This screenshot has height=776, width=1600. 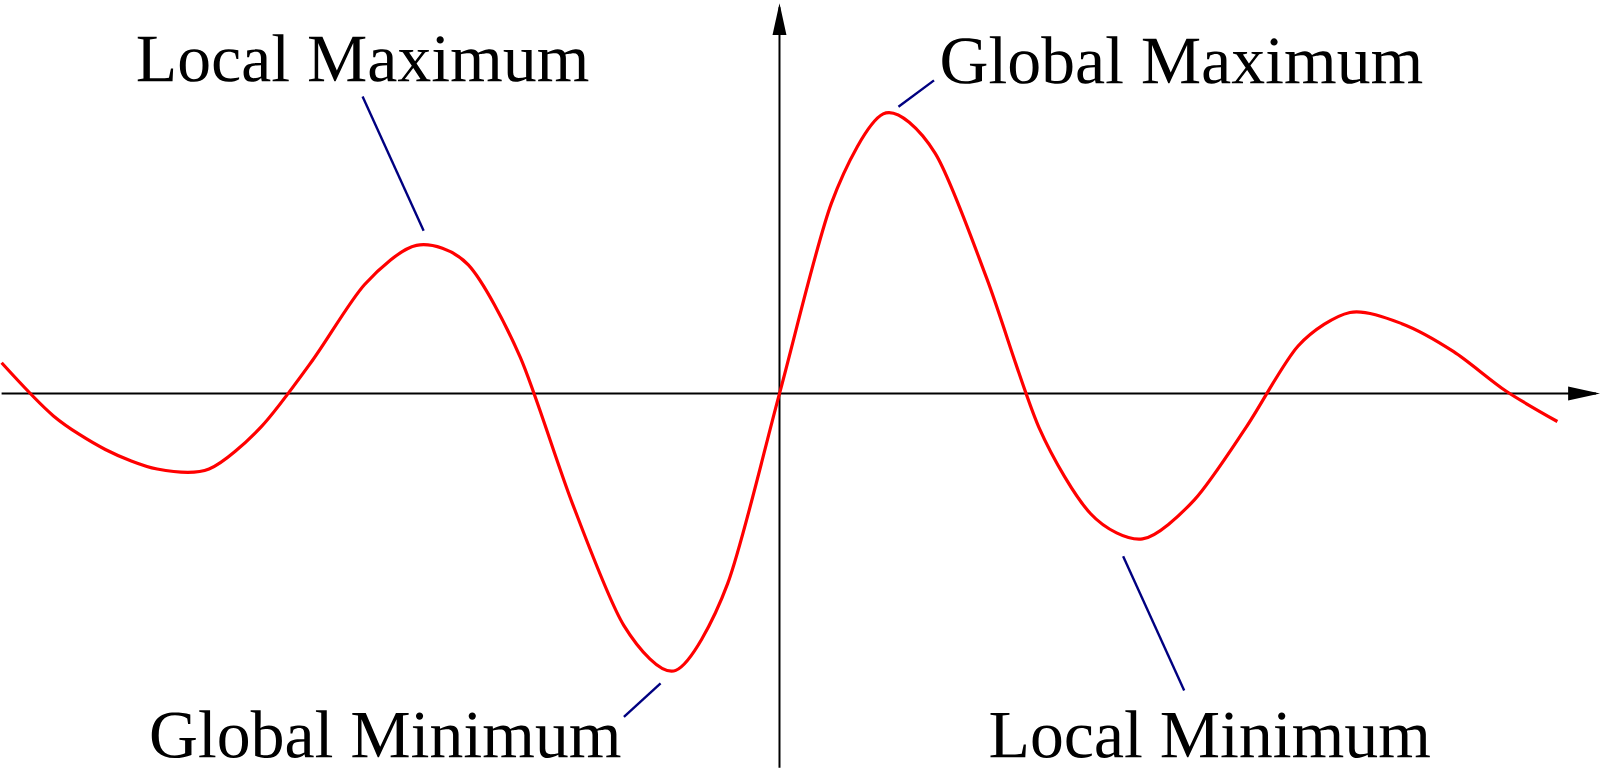 What do you see at coordinates (1182, 60) in the screenshot?
I see `text: Global Maximum` at bounding box center [1182, 60].